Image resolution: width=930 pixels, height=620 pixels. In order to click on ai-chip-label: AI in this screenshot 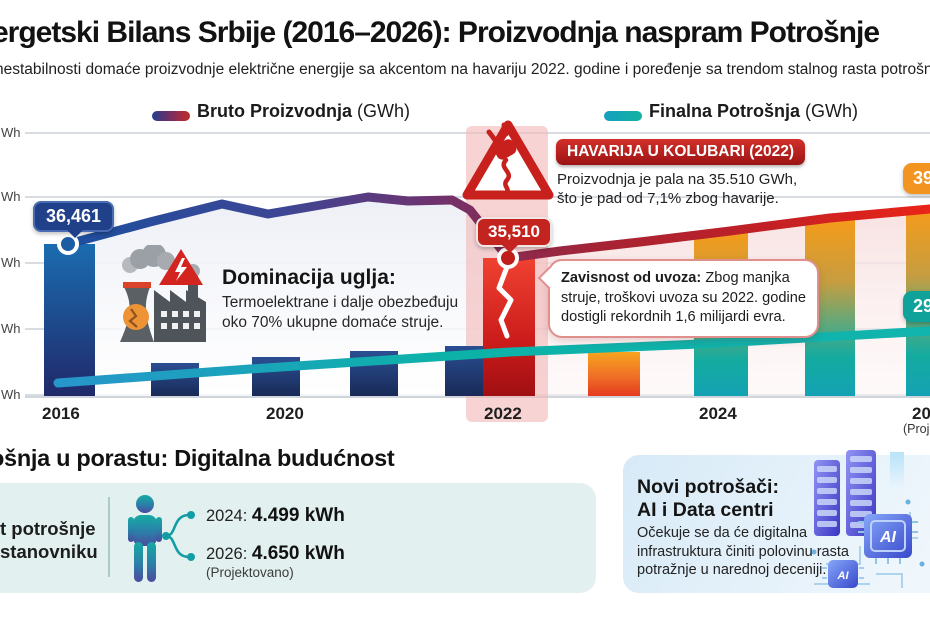, I will do `click(888, 537)`.